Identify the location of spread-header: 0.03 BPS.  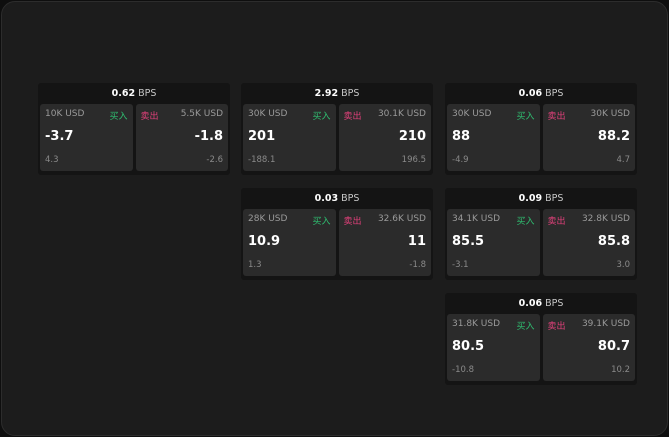
(337, 198).